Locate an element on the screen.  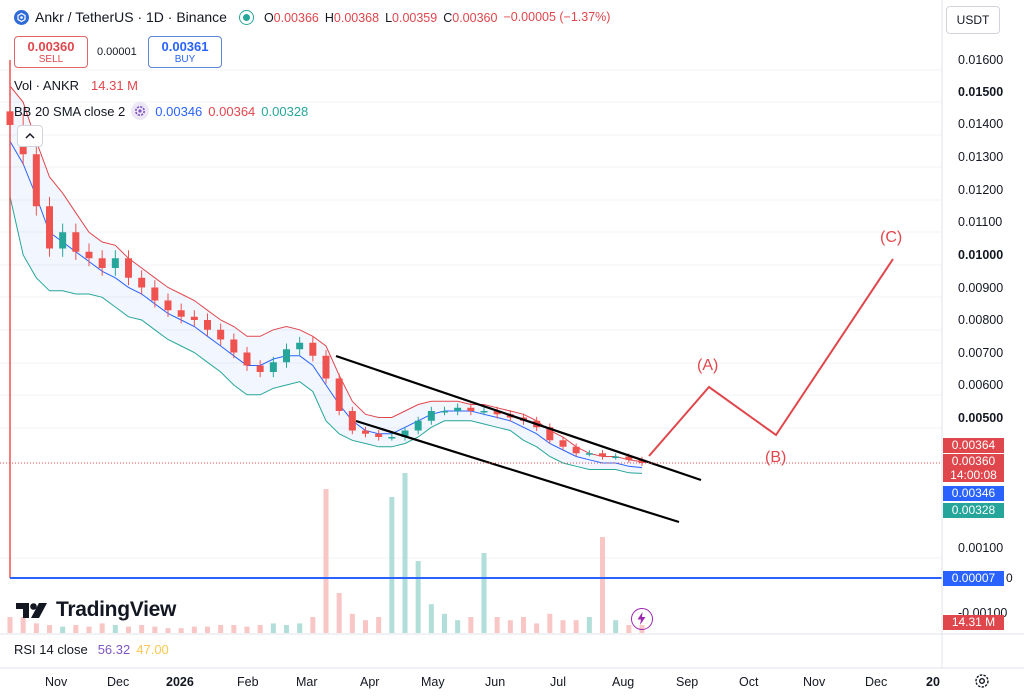
low-label: L is located at coordinates (389, 17).